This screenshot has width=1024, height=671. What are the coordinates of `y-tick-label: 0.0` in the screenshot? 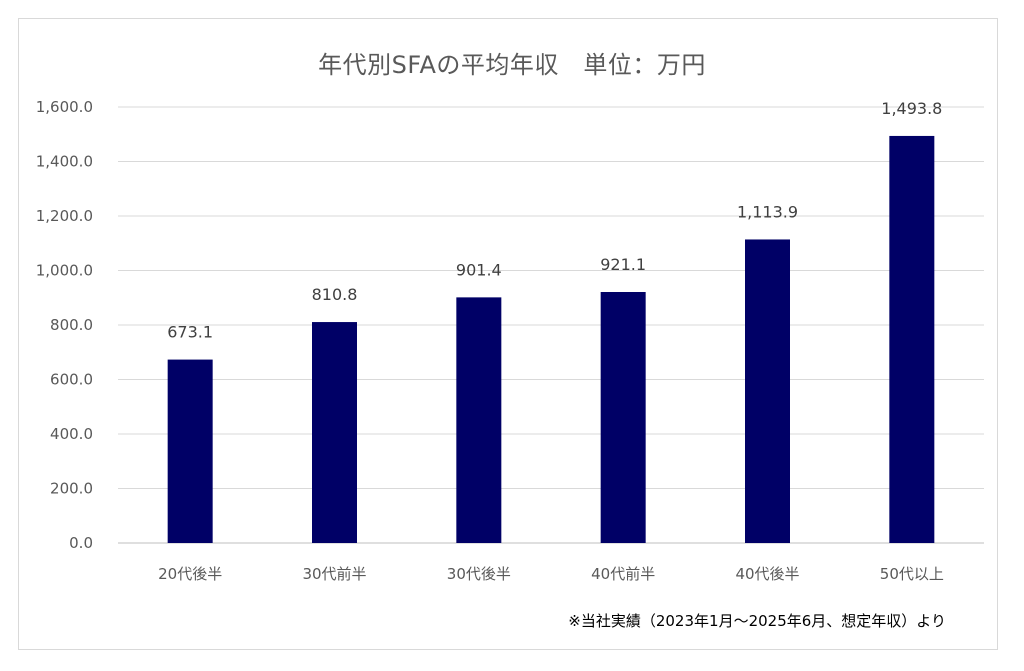 It's located at (81, 543).